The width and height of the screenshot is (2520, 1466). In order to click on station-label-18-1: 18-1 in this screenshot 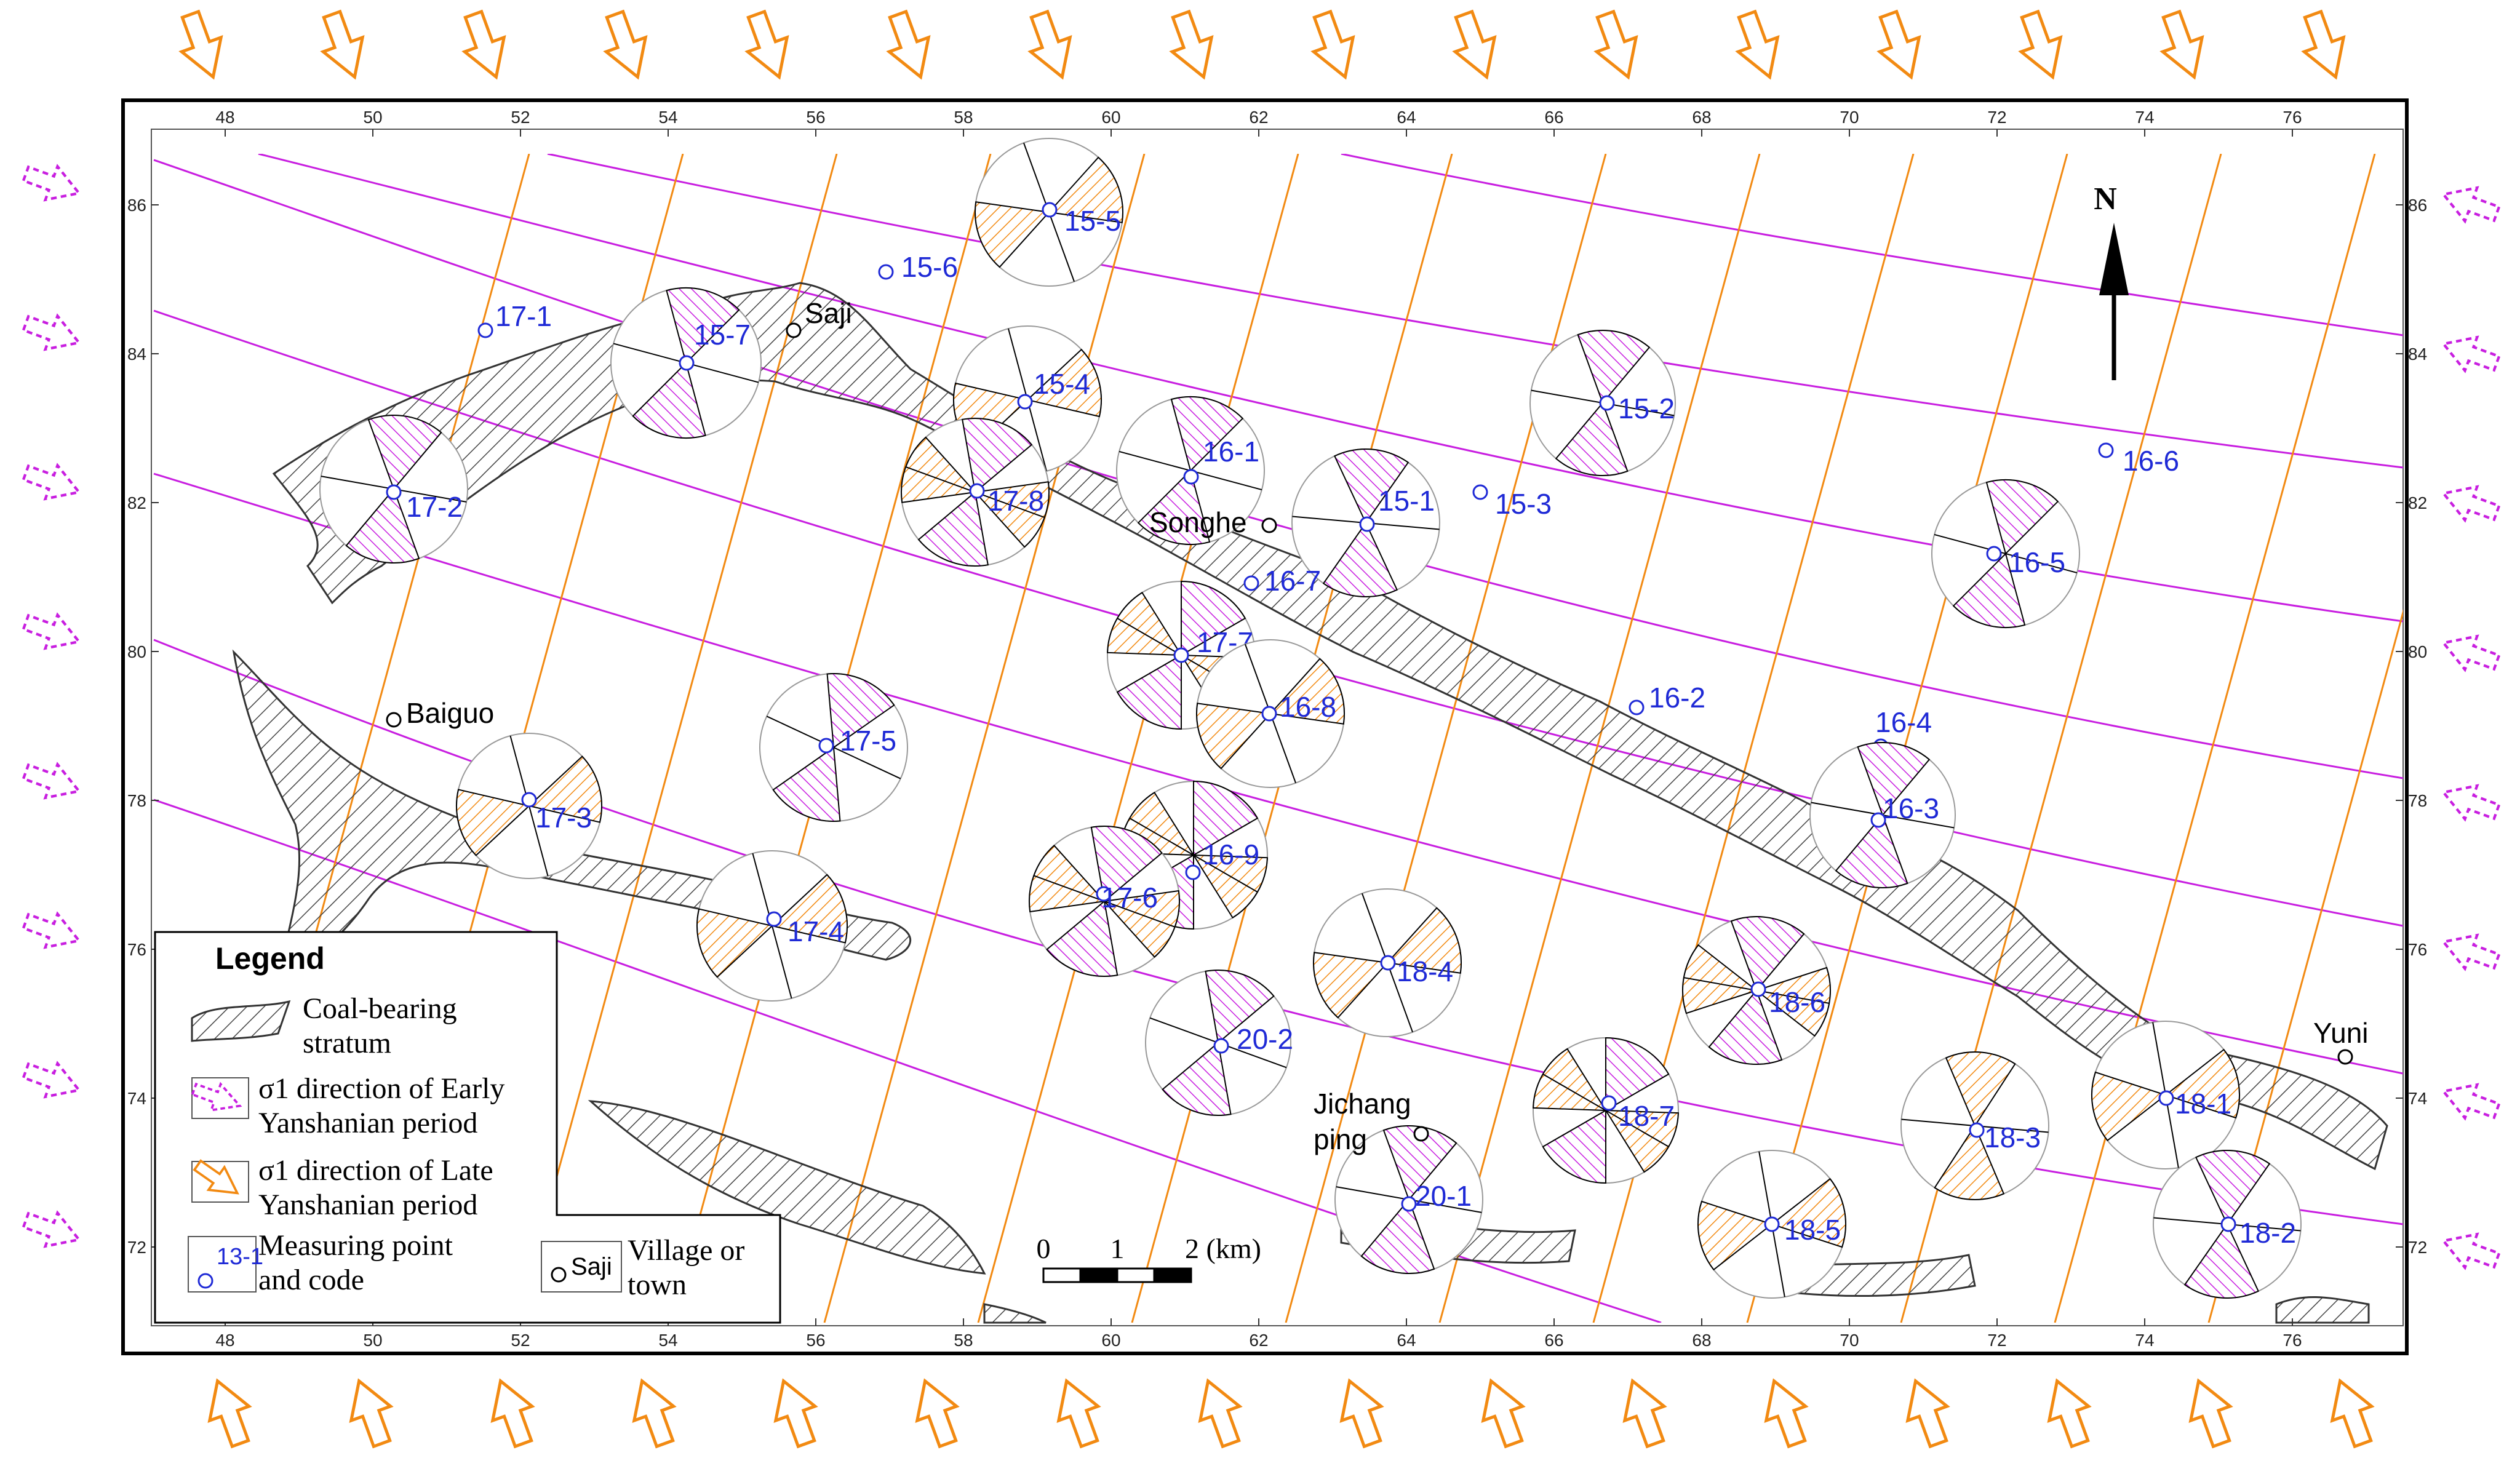, I will do `click(2203, 1104)`.